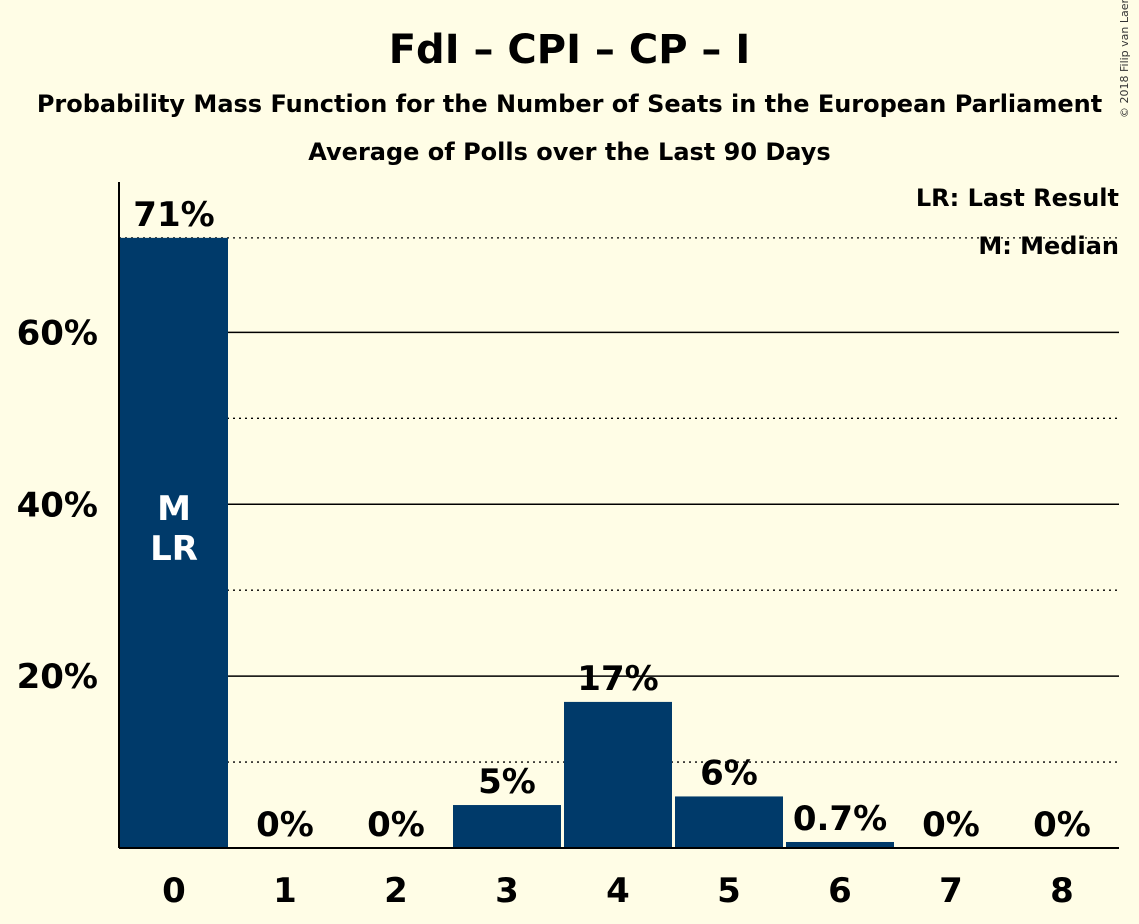  I want to click on x-tick-label: 6, so click(840, 891).